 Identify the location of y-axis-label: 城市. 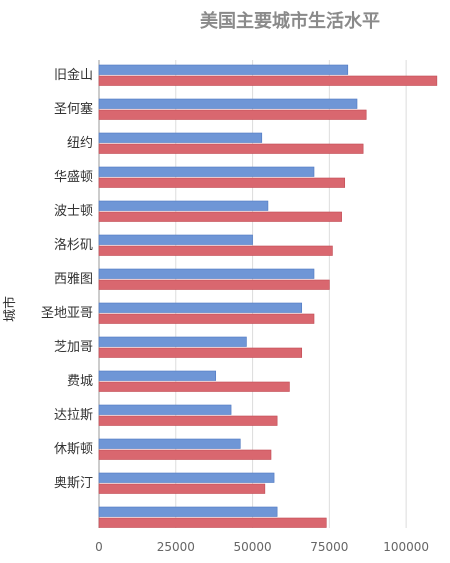
(10, 309).